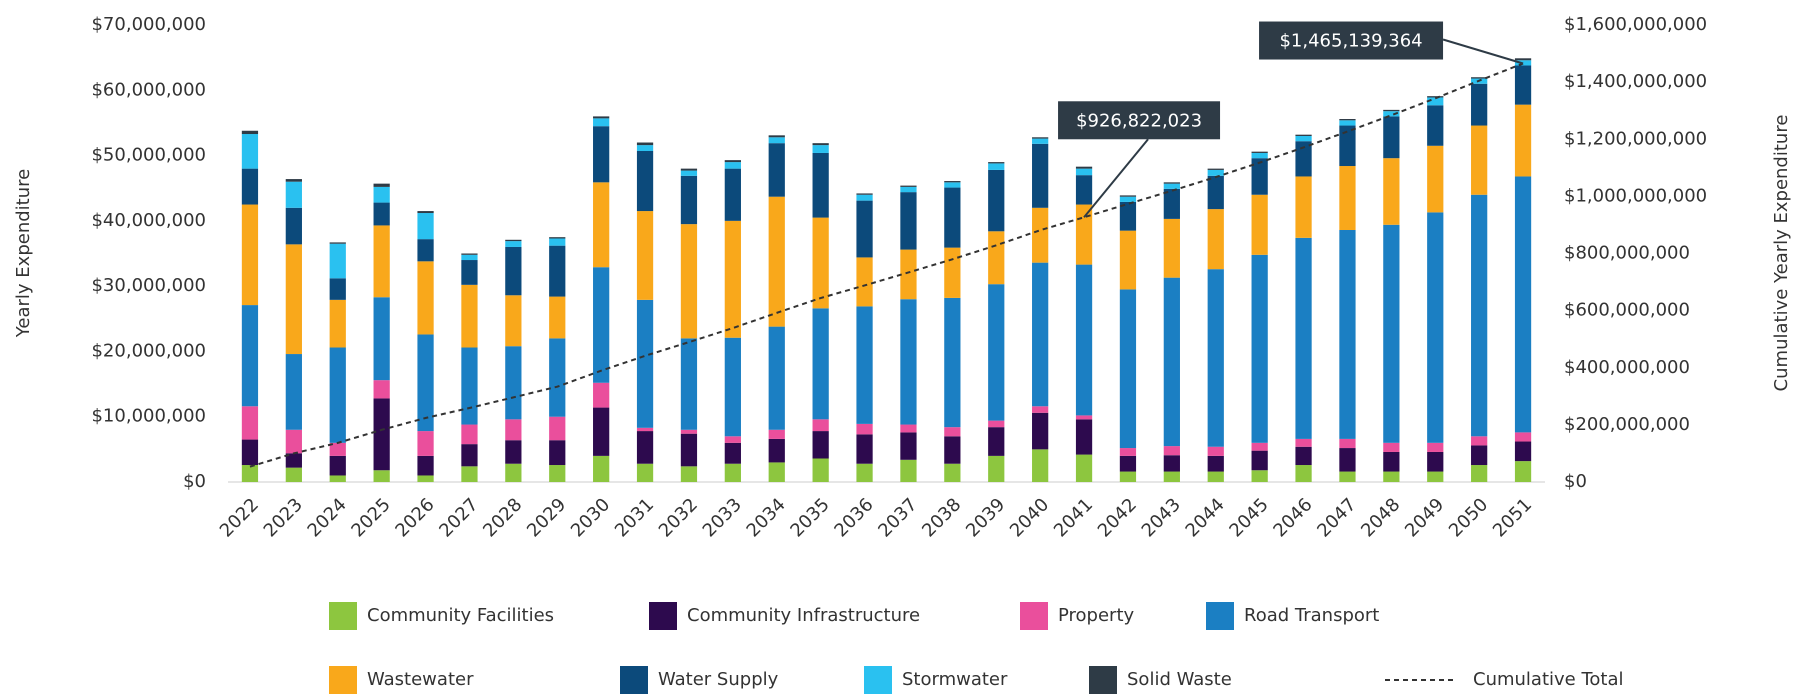 The image size is (1801, 697). Describe the element at coordinates (239, 517) in the screenshot. I see `x-tick-label: 2022` at that location.